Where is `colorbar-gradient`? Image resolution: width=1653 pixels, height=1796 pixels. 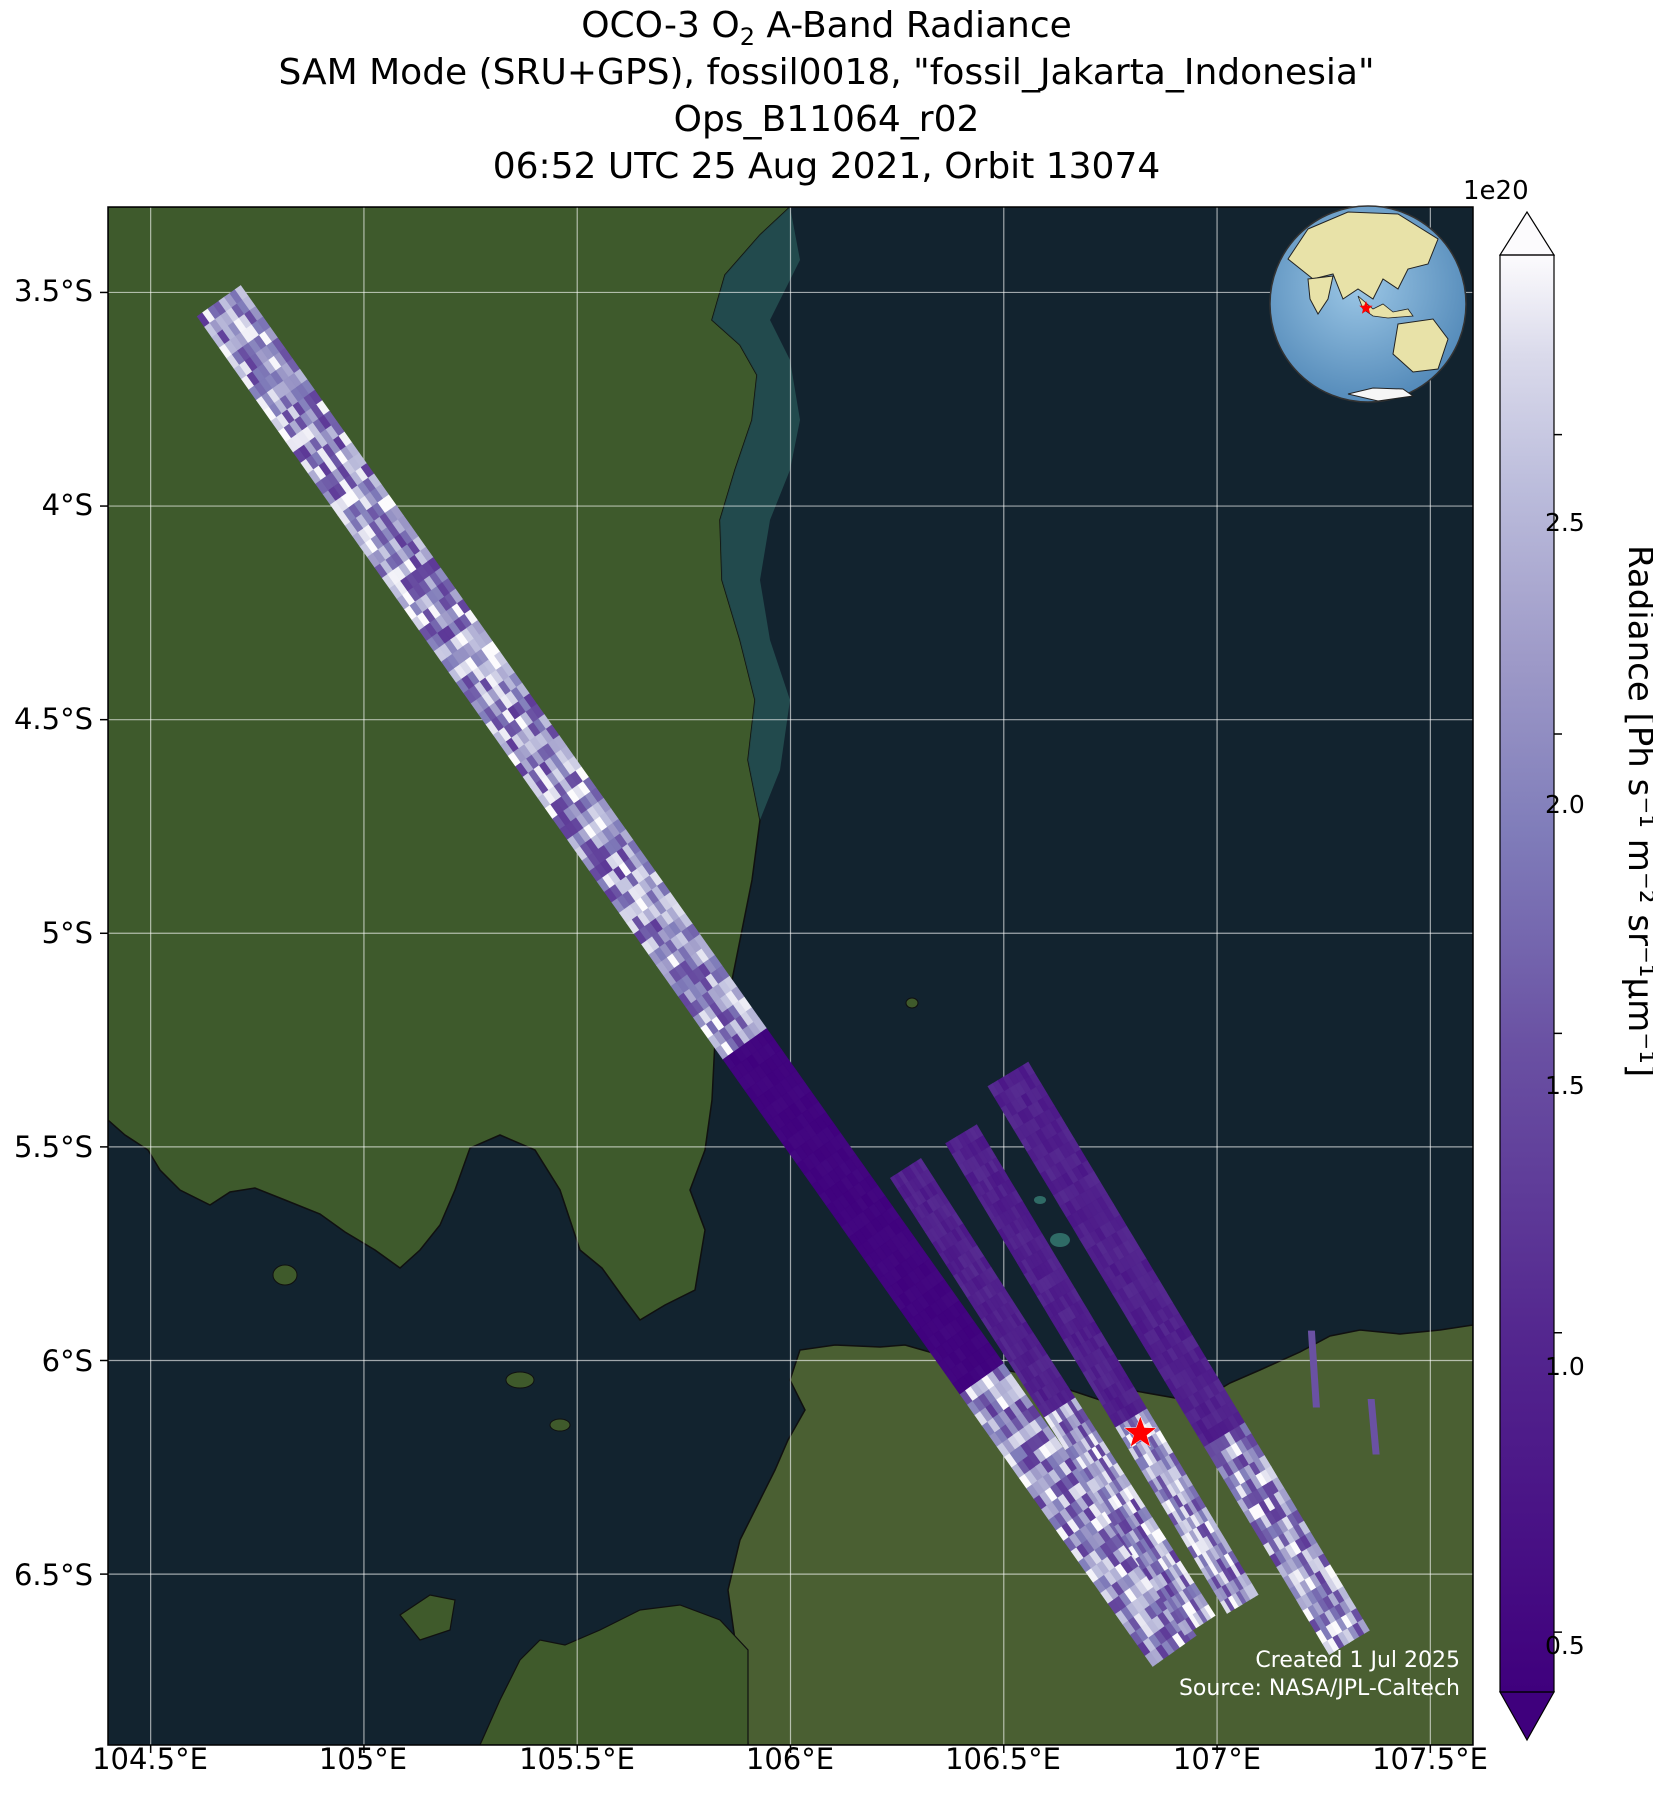 colorbar-gradient is located at coordinates (1527, 973).